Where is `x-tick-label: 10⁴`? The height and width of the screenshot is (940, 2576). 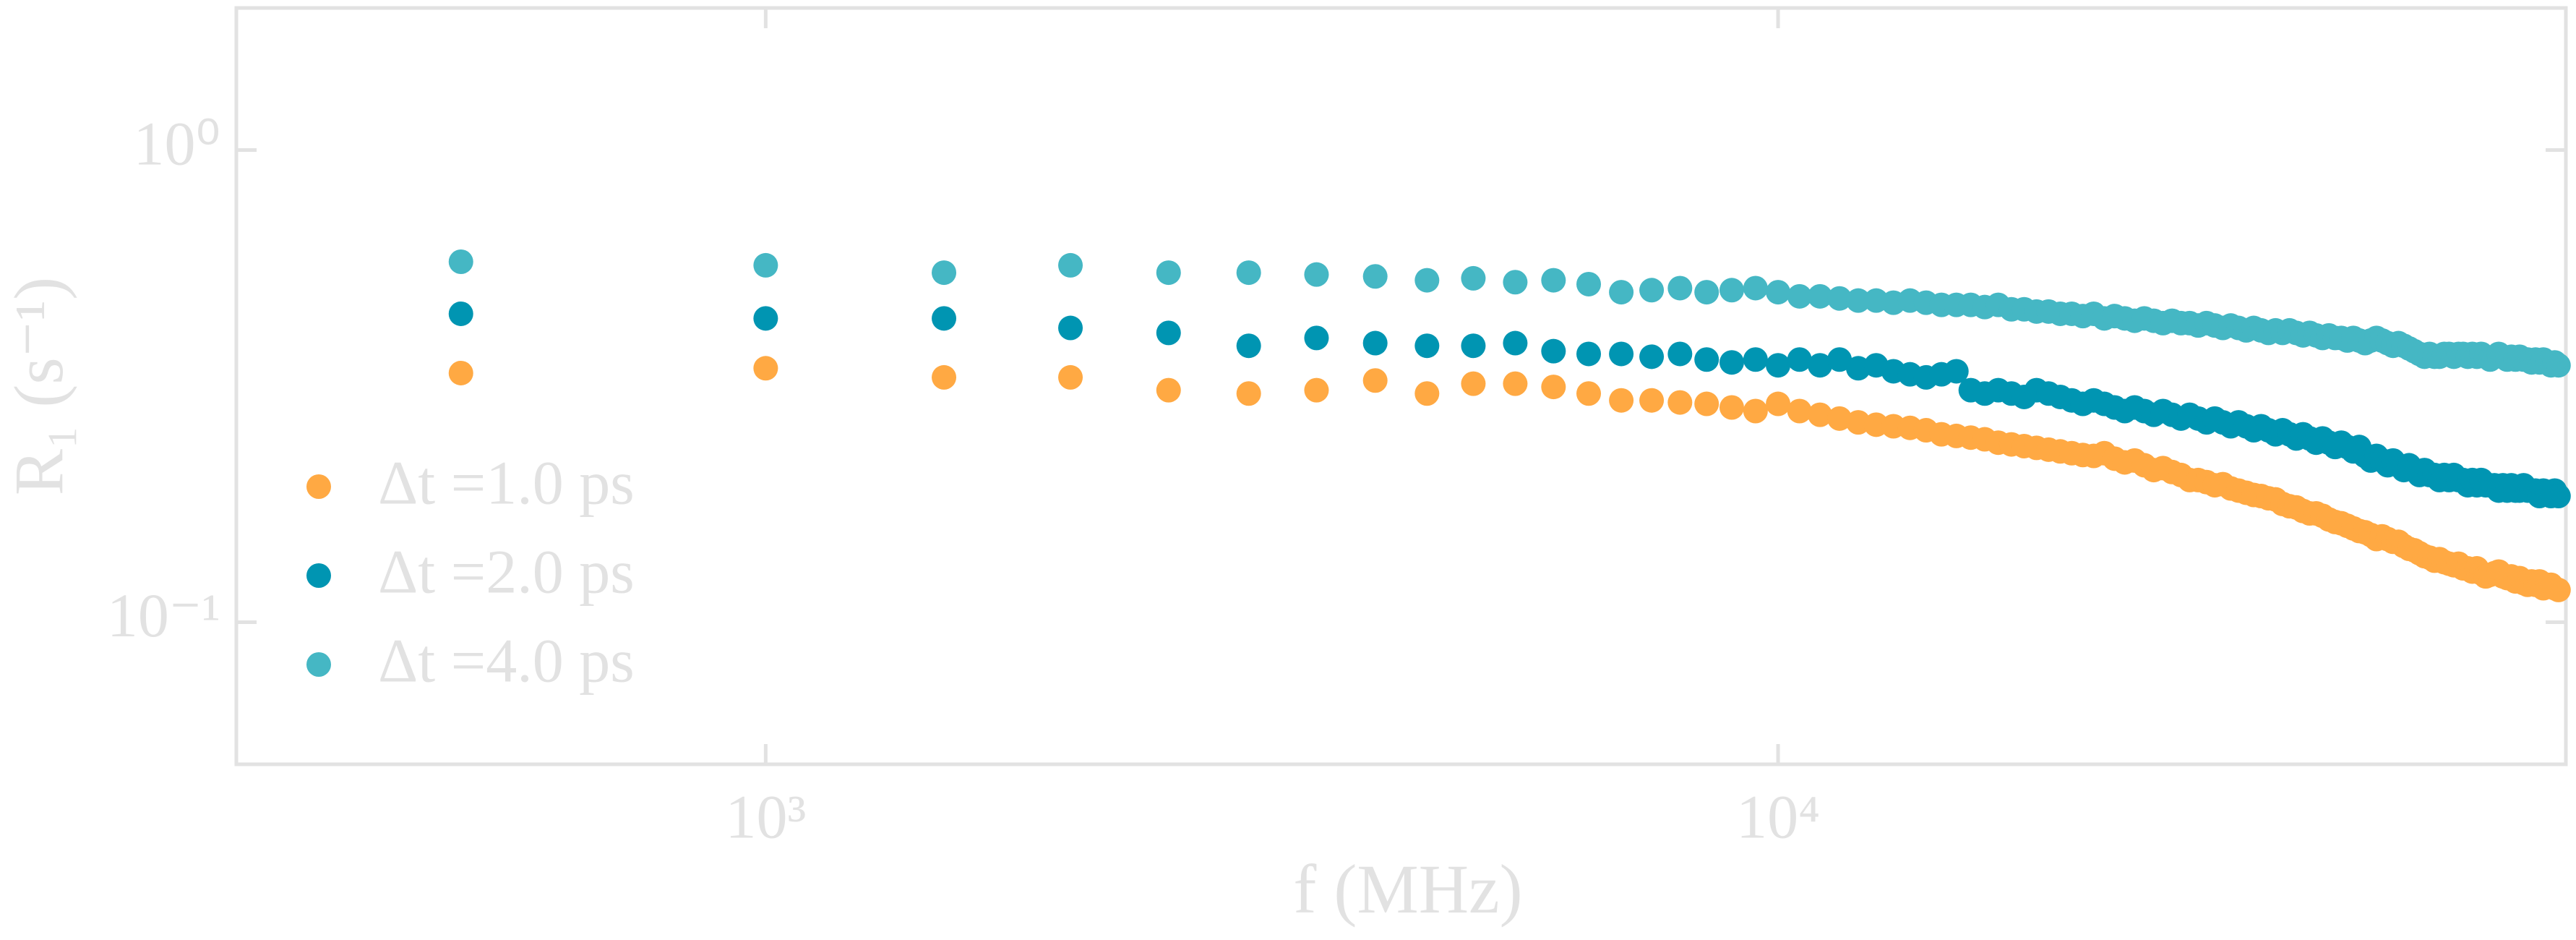 x-tick-label: 10⁴ is located at coordinates (1778, 817).